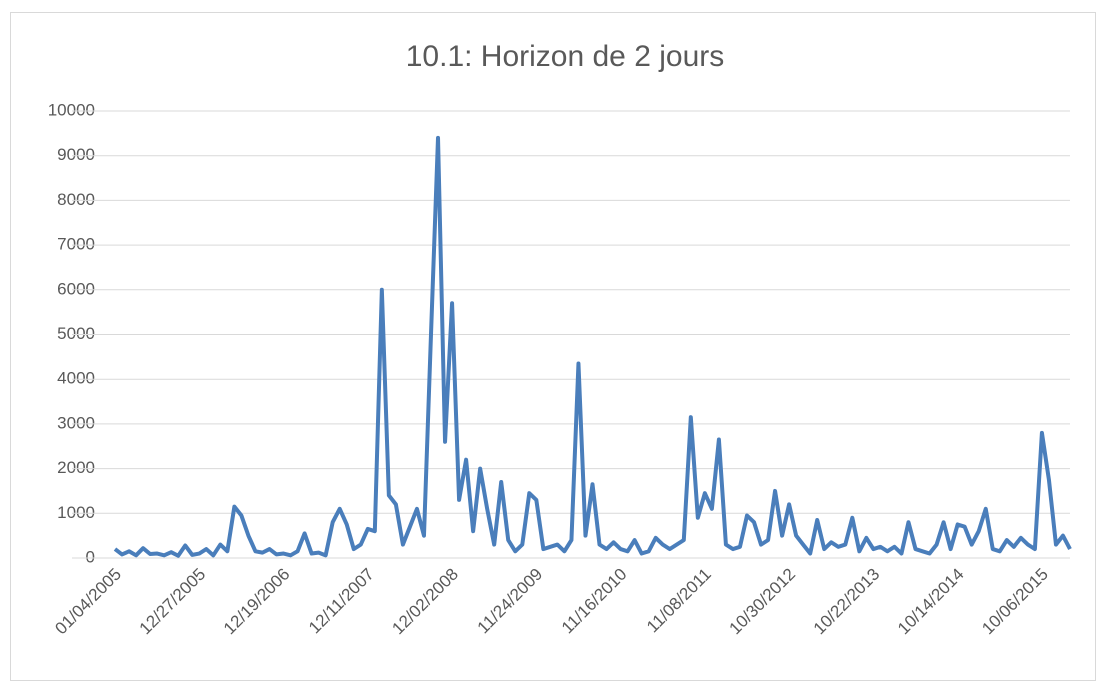 This screenshot has height=684, width=1106. What do you see at coordinates (76, 422) in the screenshot?
I see `y-tick-label: 3000` at bounding box center [76, 422].